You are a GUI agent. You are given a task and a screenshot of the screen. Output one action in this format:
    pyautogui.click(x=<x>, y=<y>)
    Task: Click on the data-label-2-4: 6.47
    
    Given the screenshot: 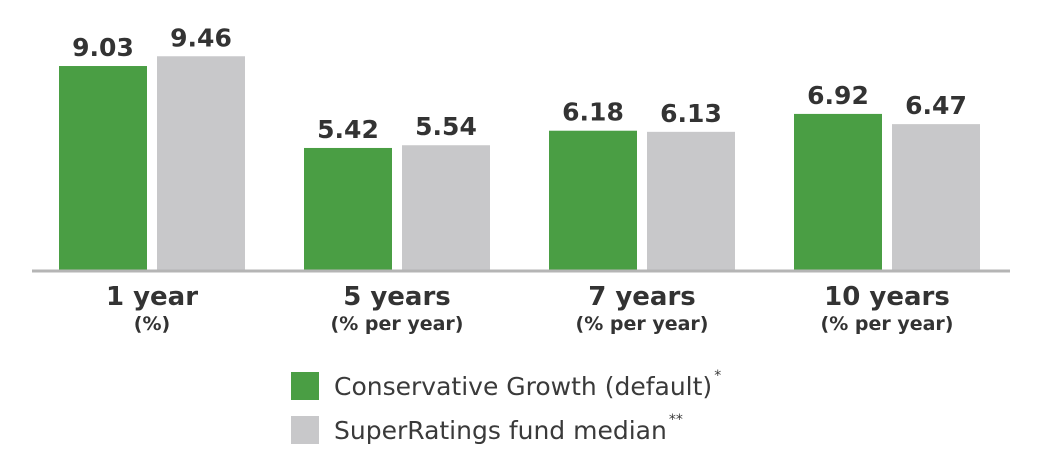 What is the action you would take?
    pyautogui.click(x=936, y=105)
    